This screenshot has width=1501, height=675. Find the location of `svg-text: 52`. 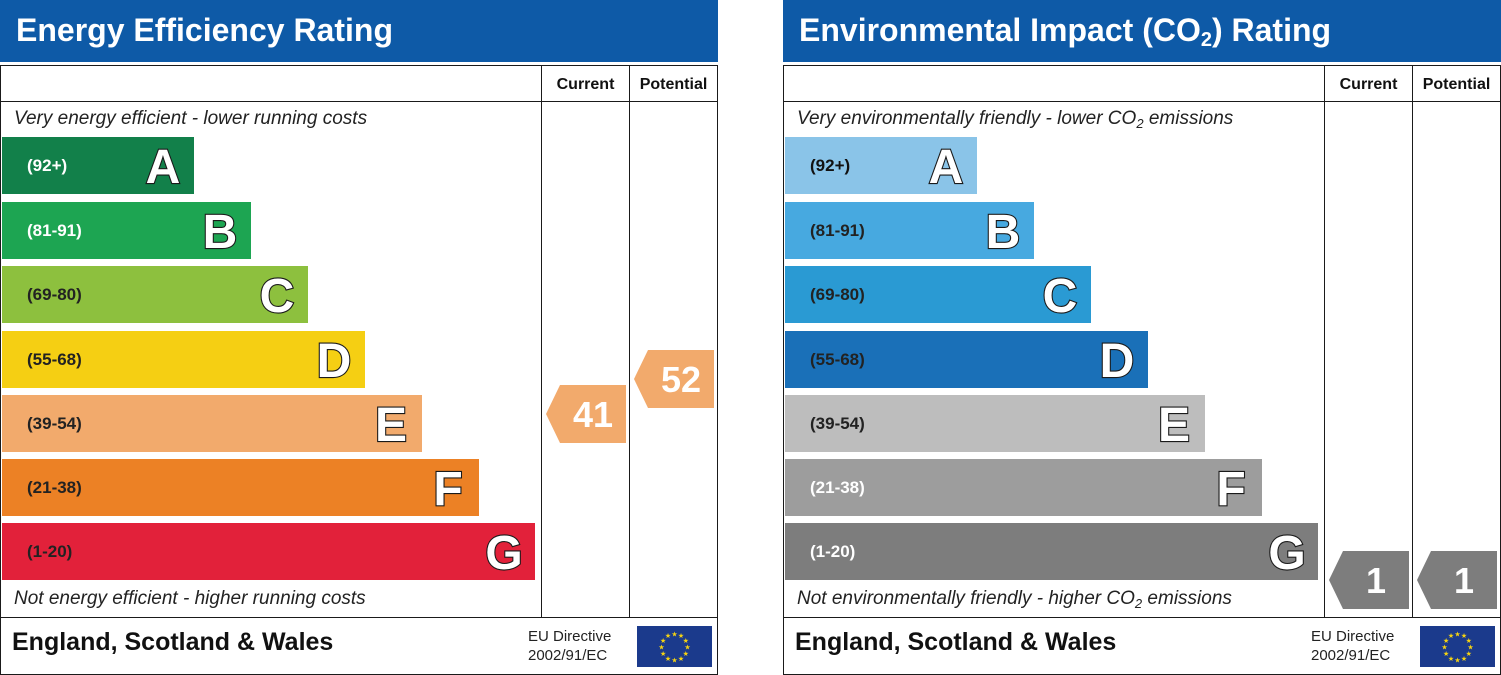

svg-text: 52 is located at coordinates (681, 379).